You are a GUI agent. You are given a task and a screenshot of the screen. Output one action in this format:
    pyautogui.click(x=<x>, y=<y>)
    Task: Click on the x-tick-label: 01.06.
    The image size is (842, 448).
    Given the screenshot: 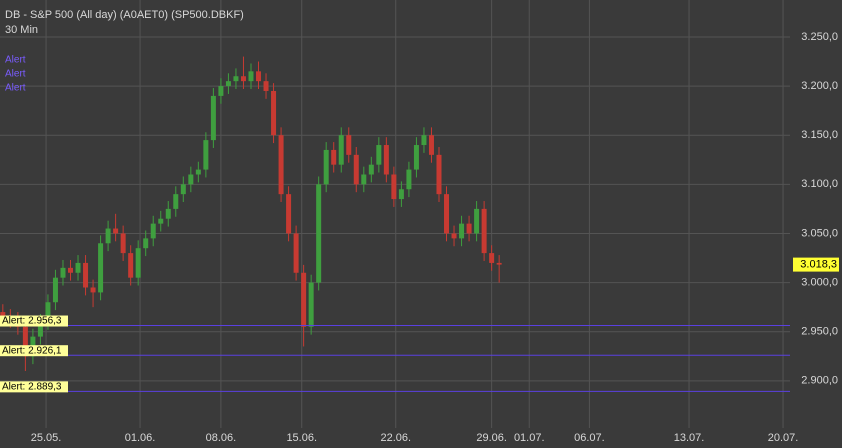 What is the action you would take?
    pyautogui.click(x=140, y=438)
    